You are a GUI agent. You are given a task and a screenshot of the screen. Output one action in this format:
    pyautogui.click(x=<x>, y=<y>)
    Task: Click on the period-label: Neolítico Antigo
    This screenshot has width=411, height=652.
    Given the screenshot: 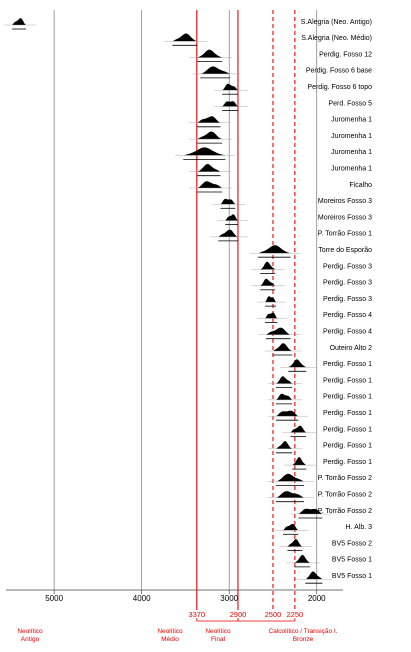 What is the action you would take?
    pyautogui.click(x=30, y=635)
    